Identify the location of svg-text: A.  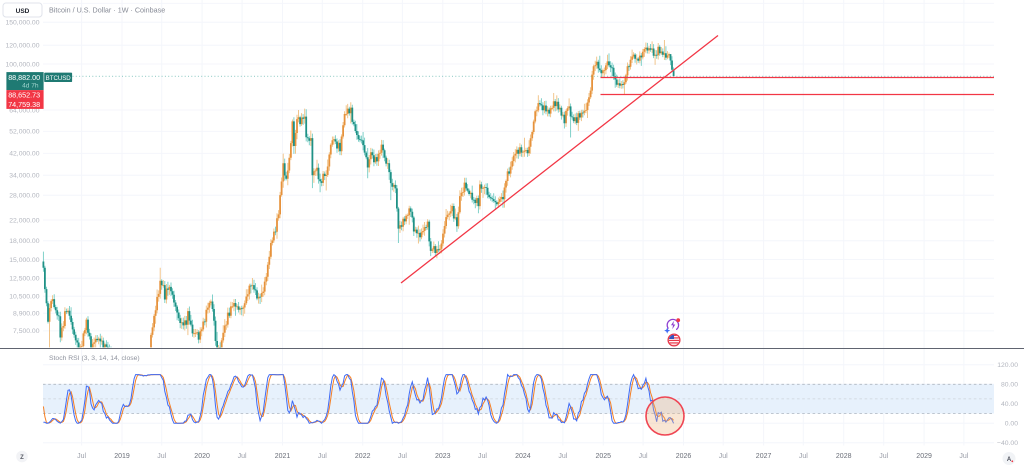
(1009, 460).